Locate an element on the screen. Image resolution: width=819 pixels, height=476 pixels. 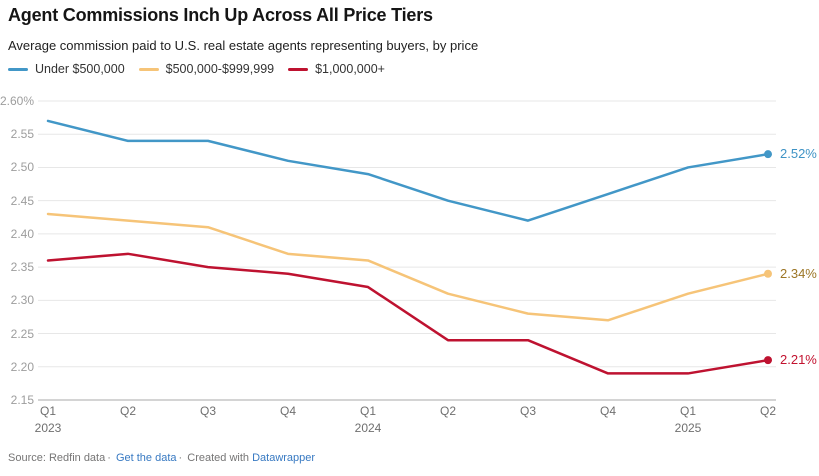
legend-item: $1,000,000+ is located at coordinates (336, 69).